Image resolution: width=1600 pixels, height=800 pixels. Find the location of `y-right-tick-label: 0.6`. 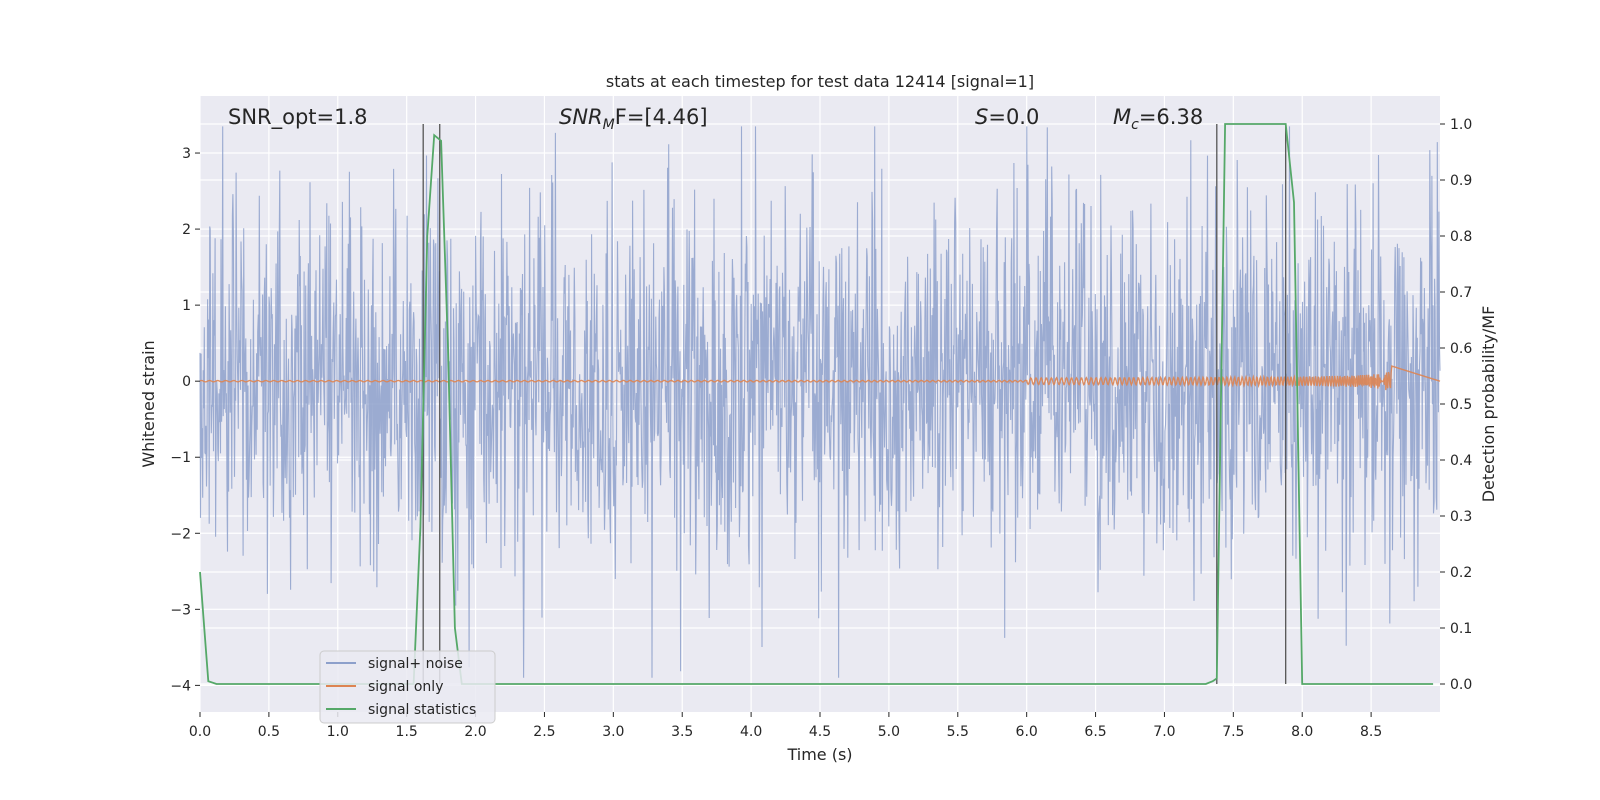

y-right-tick-label: 0.6 is located at coordinates (1461, 349).